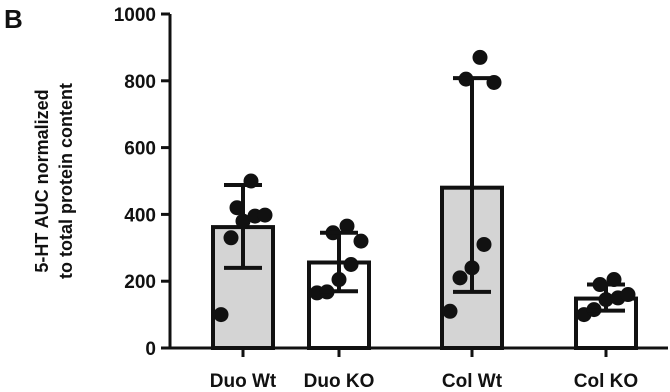  Describe the element at coordinates (140, 82) in the screenshot. I see `y-tick-label: 800` at that location.